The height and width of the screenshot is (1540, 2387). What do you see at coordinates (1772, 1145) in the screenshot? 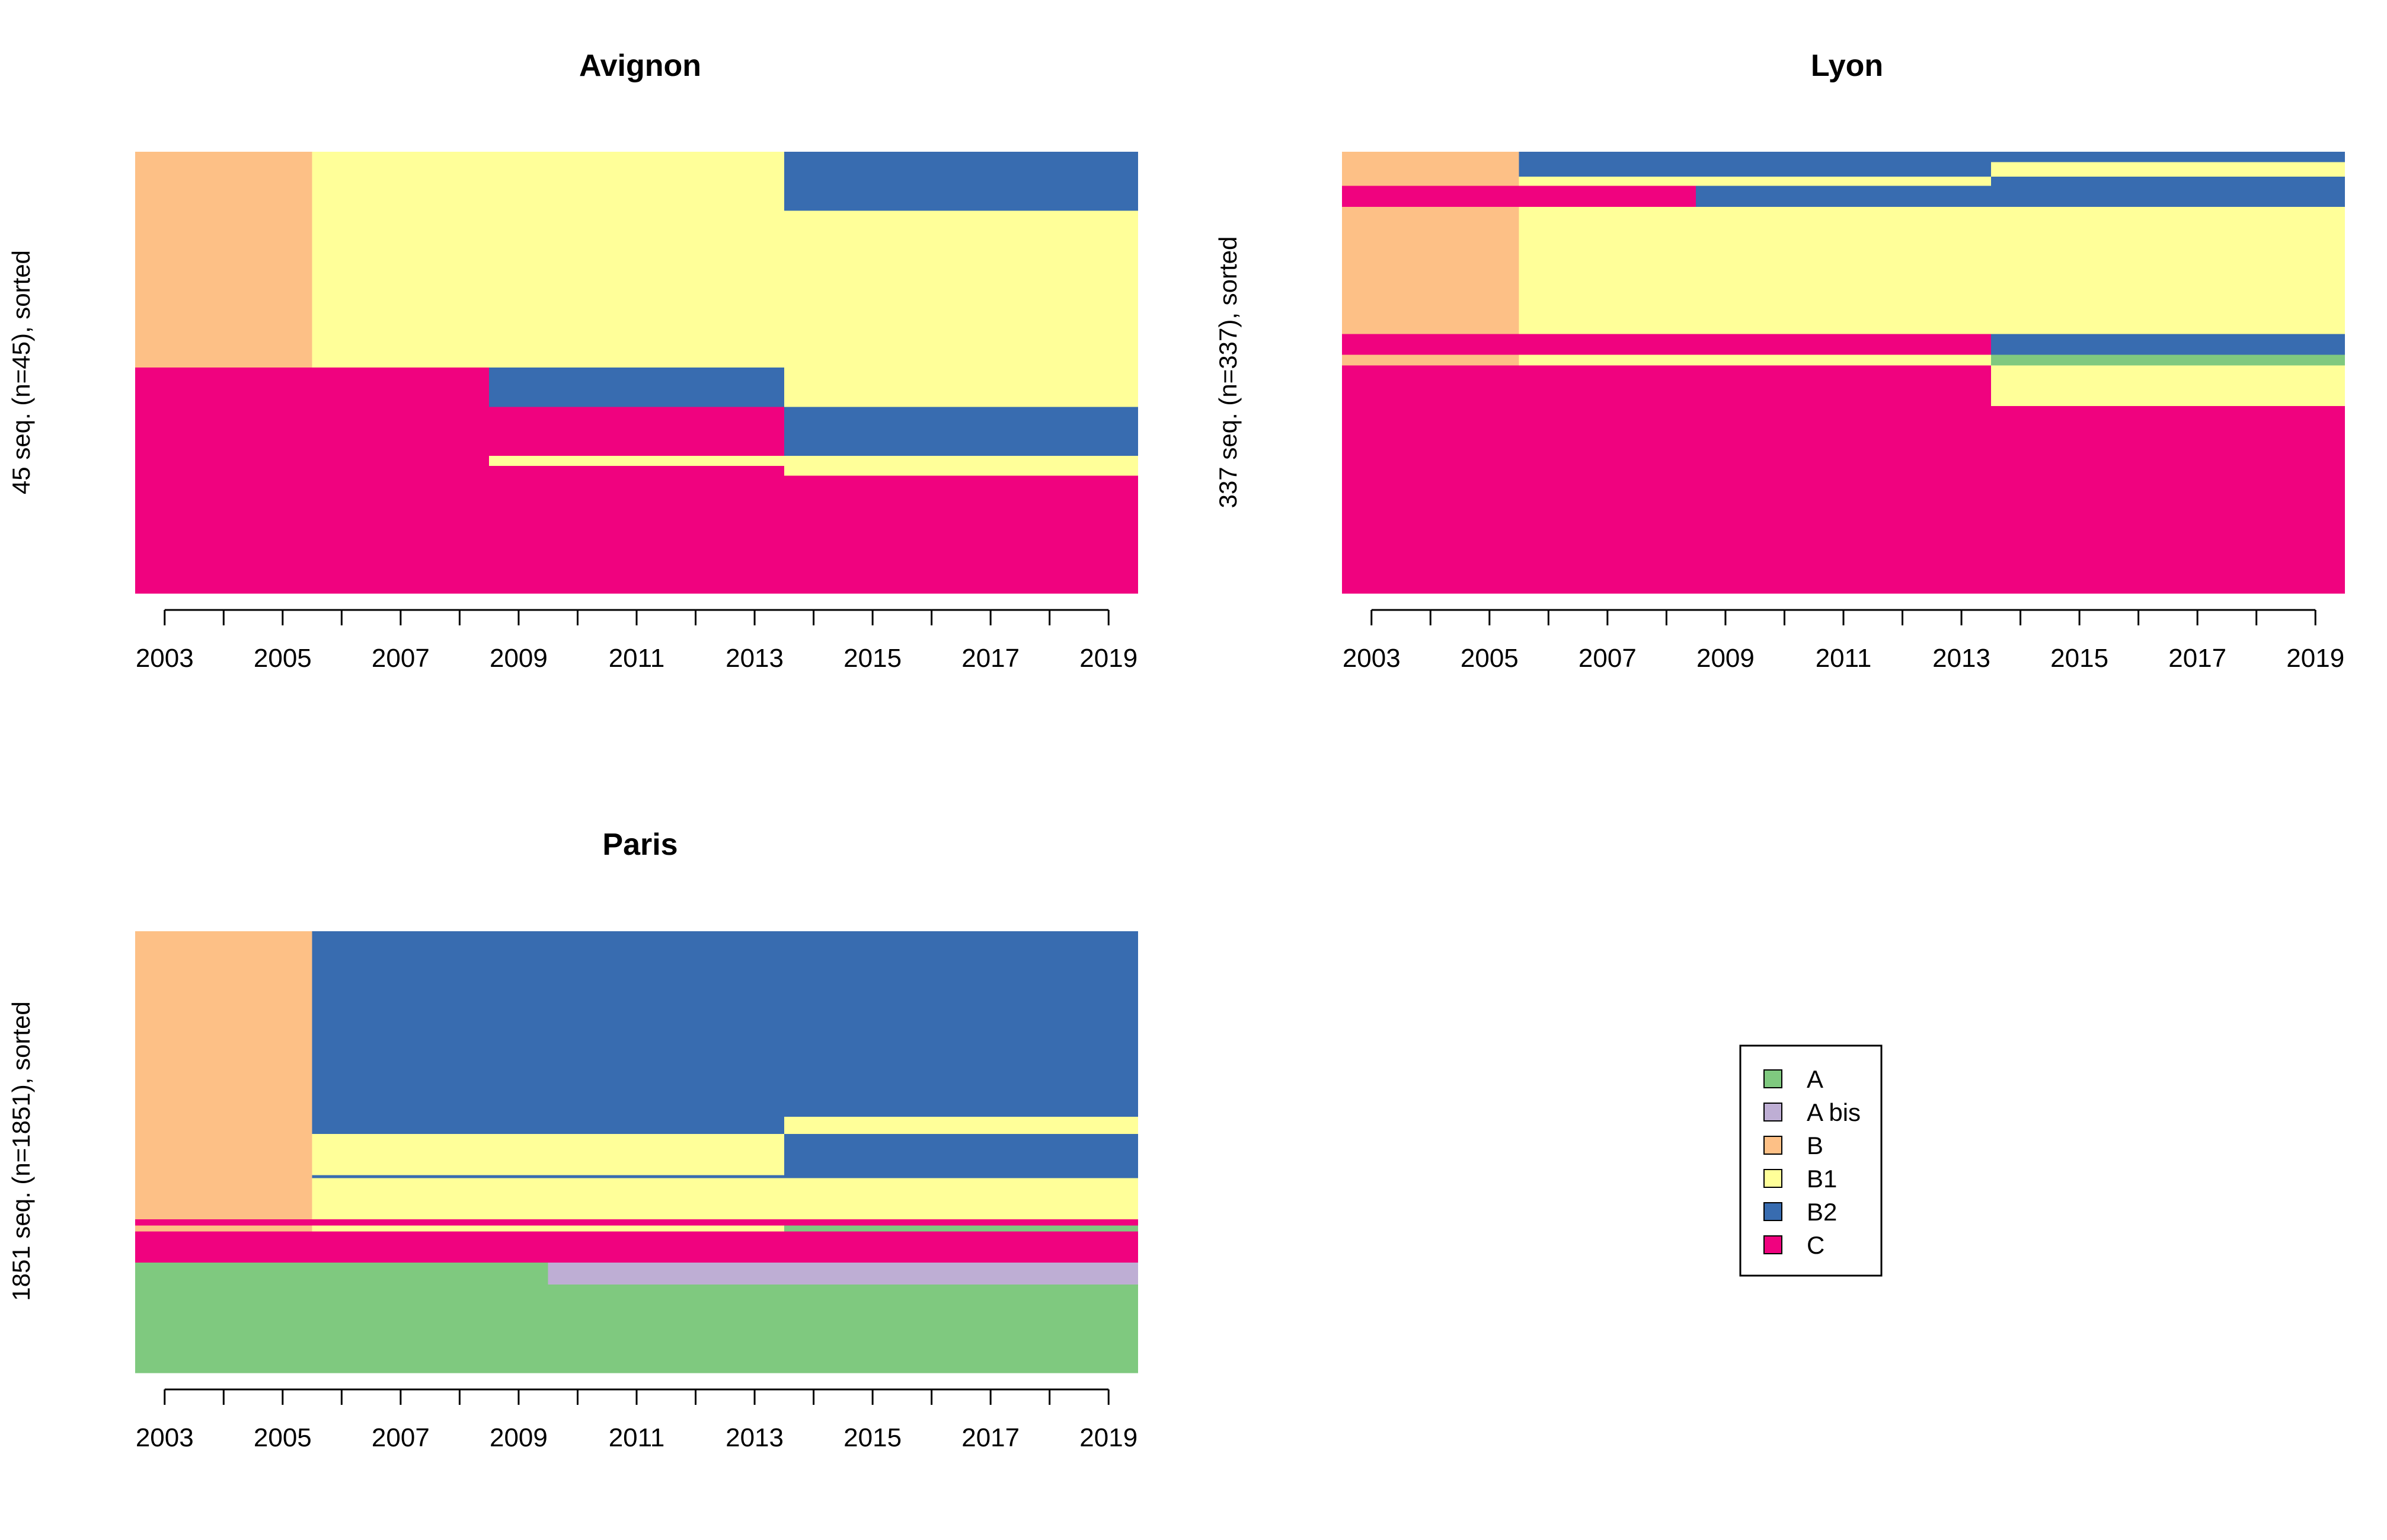
I see `legend-swatch-b` at bounding box center [1772, 1145].